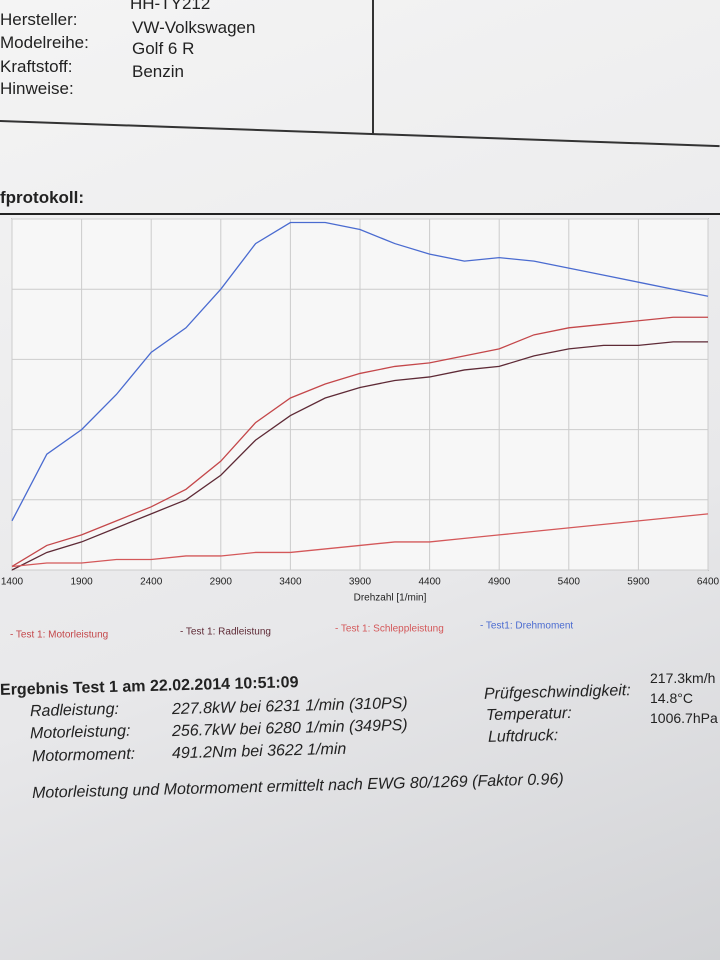 The image size is (720, 960). I want to click on label: Prüfgeschwindigkeit:, so click(557, 692).